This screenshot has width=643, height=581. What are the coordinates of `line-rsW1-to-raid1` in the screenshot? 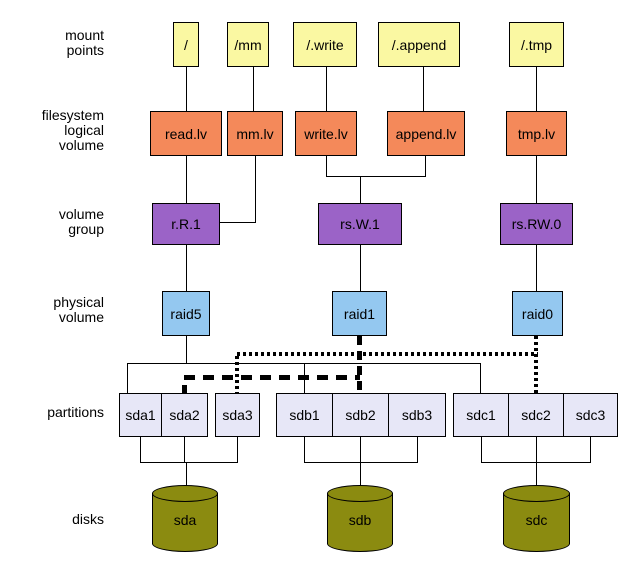 It's located at (360, 268).